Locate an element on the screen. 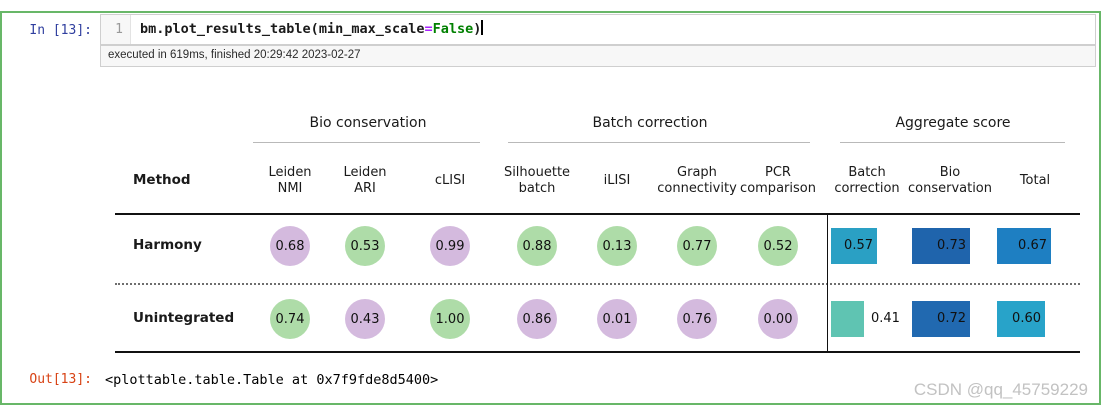 The width and height of the screenshot is (1106, 410). code-arg-name: min_max_scale is located at coordinates (371, 29).